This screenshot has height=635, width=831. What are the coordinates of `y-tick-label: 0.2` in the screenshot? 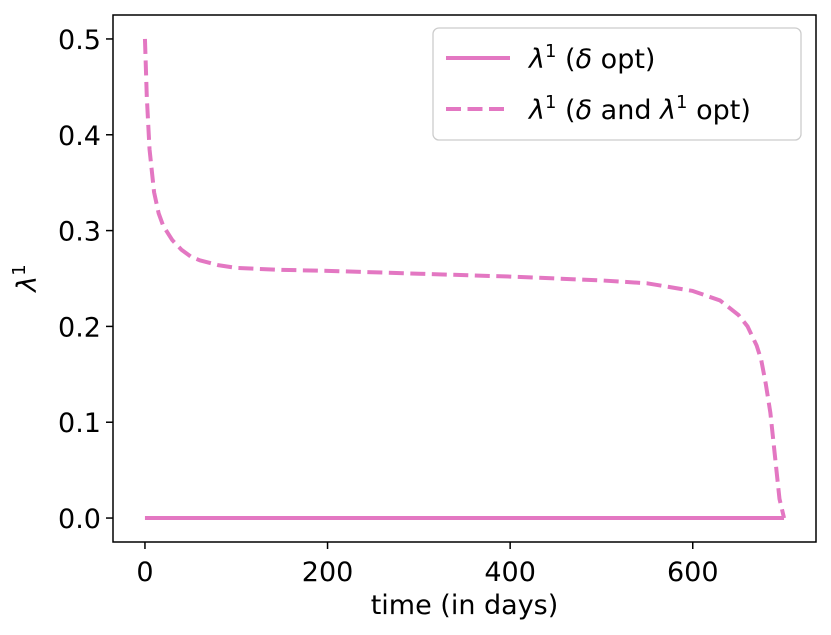 It's located at (79, 327).